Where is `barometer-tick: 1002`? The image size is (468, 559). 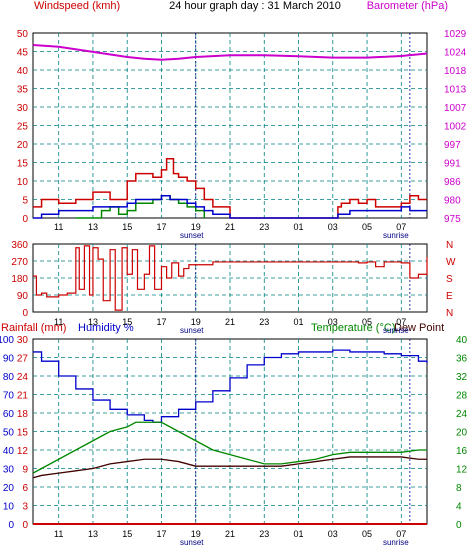
barometer-tick: 1002 is located at coordinates (455, 127).